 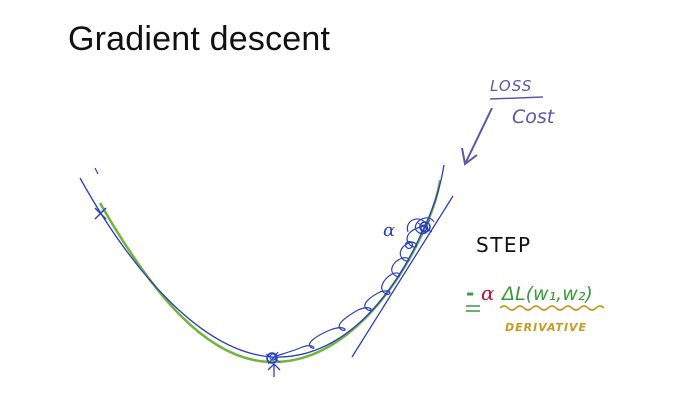 What do you see at coordinates (516, 98) in the screenshot?
I see `fraction-line` at bounding box center [516, 98].